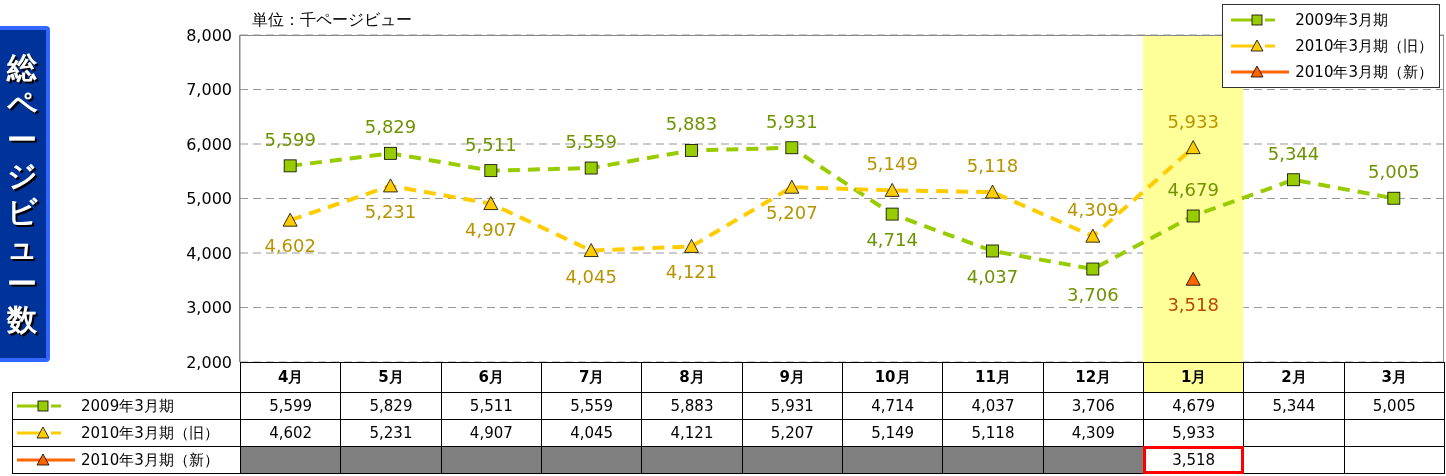  I want to click on text: 4,045, so click(591, 276).